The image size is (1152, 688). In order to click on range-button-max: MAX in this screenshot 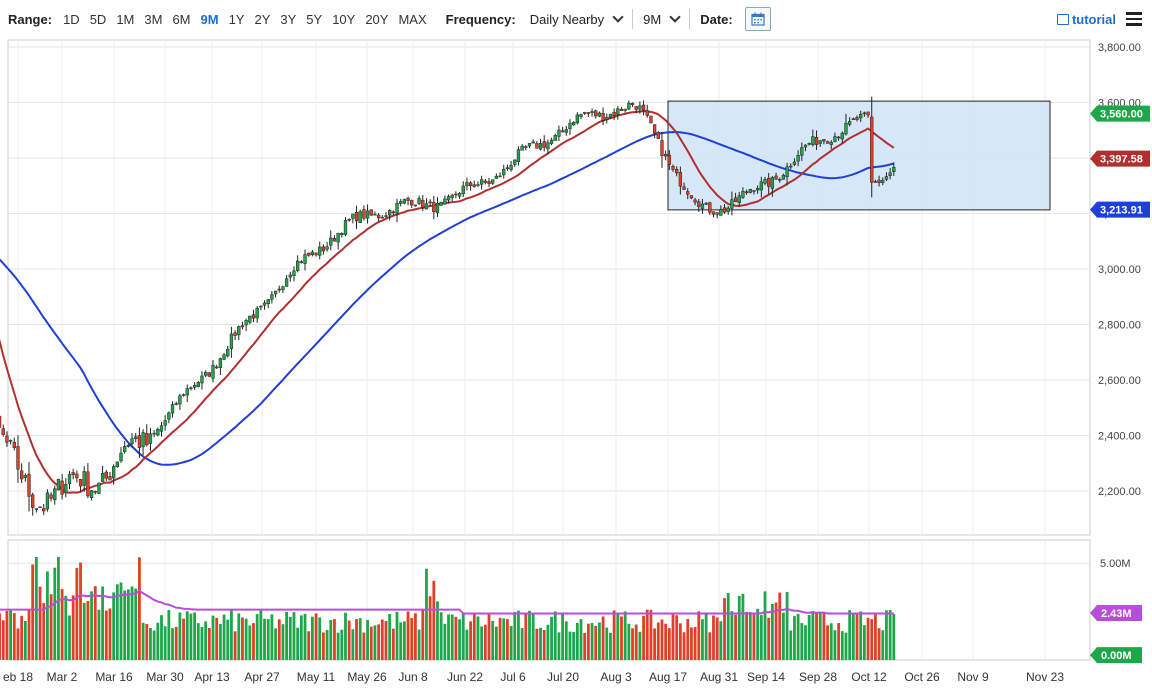, I will do `click(412, 19)`.